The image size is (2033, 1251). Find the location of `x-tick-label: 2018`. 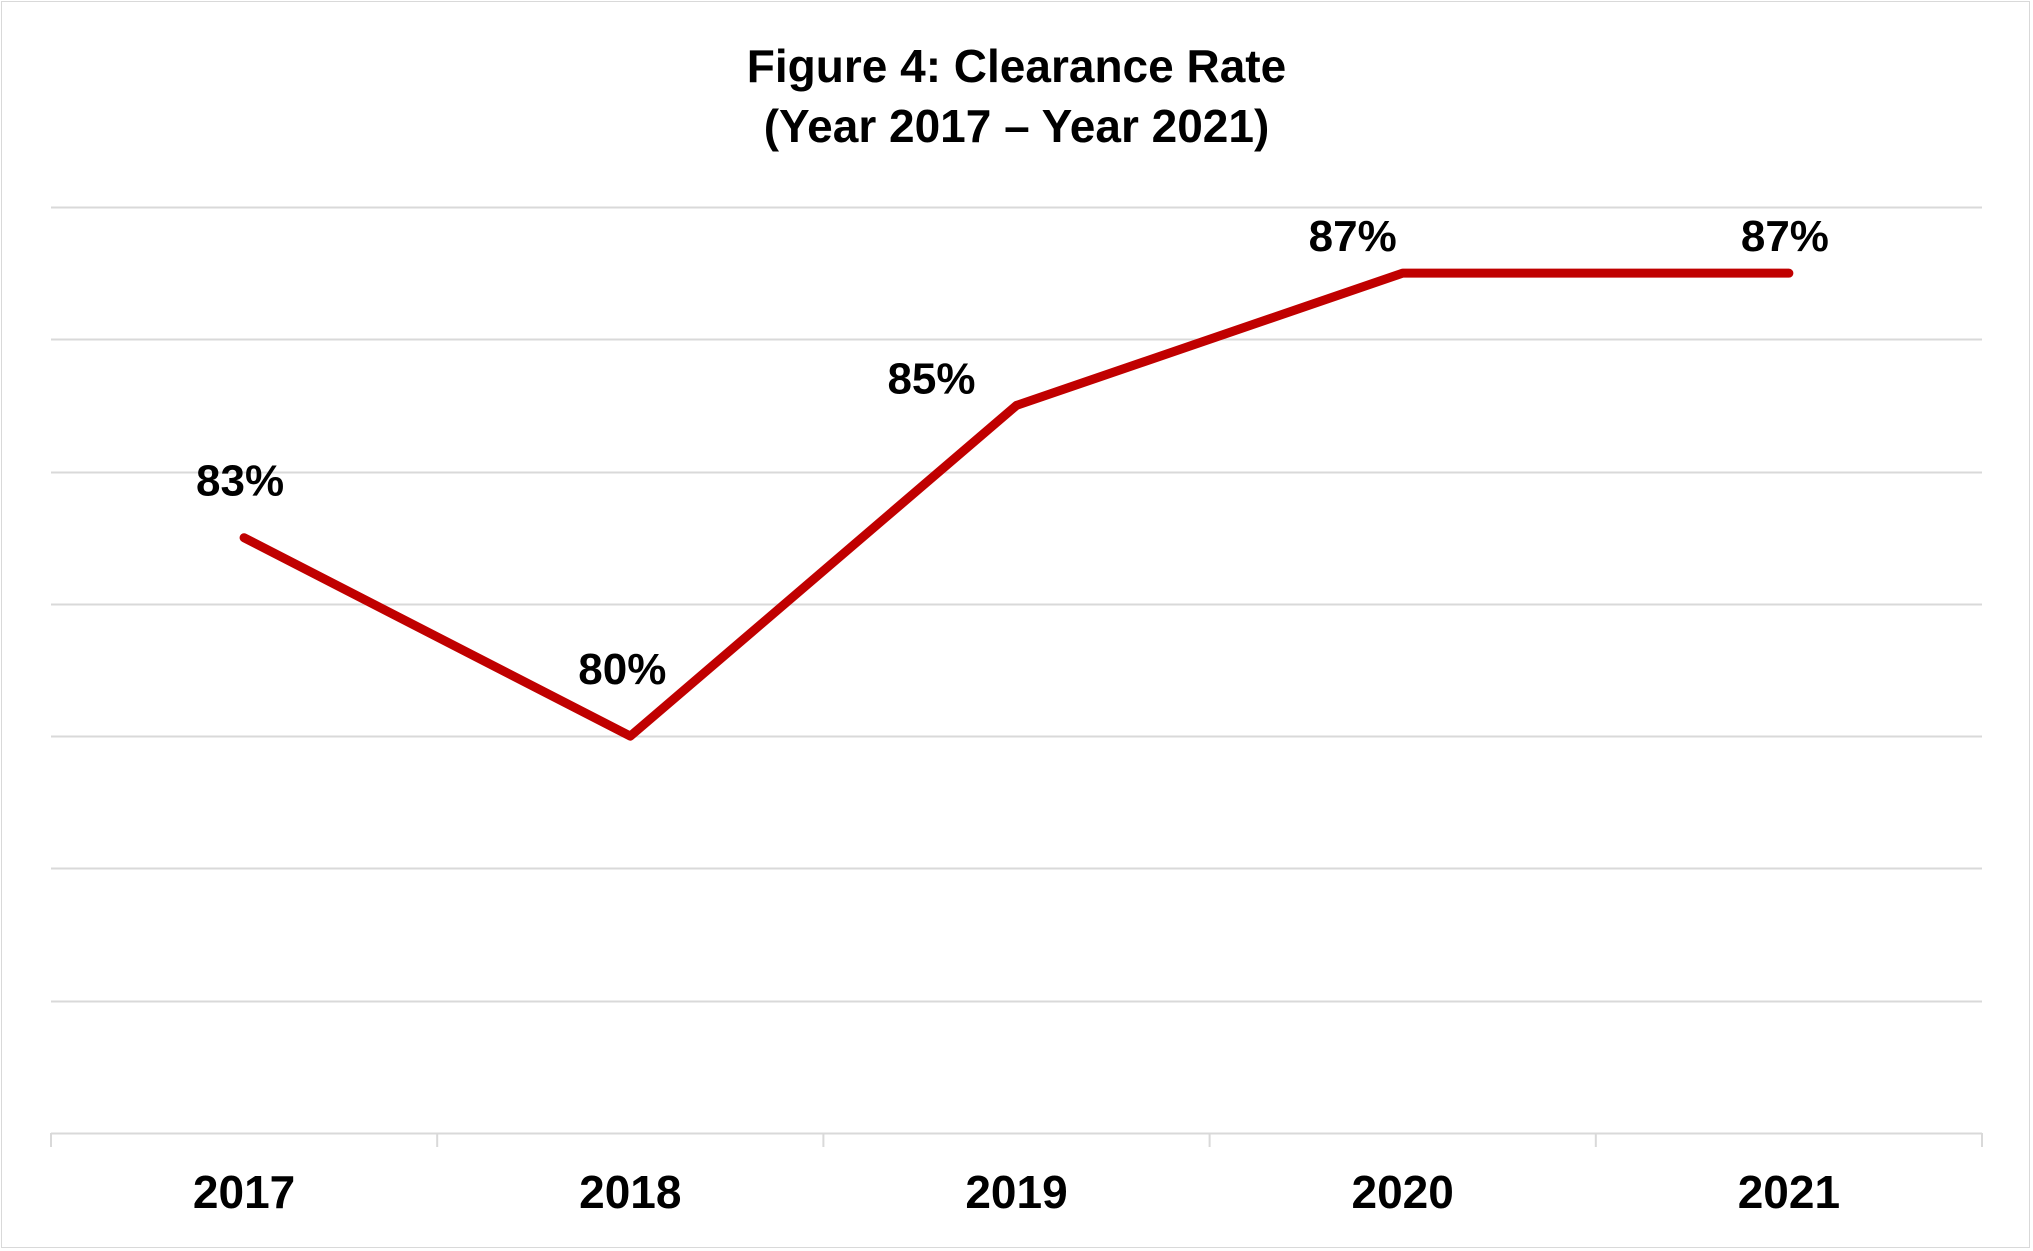

x-tick-label: 2018 is located at coordinates (630, 1192).